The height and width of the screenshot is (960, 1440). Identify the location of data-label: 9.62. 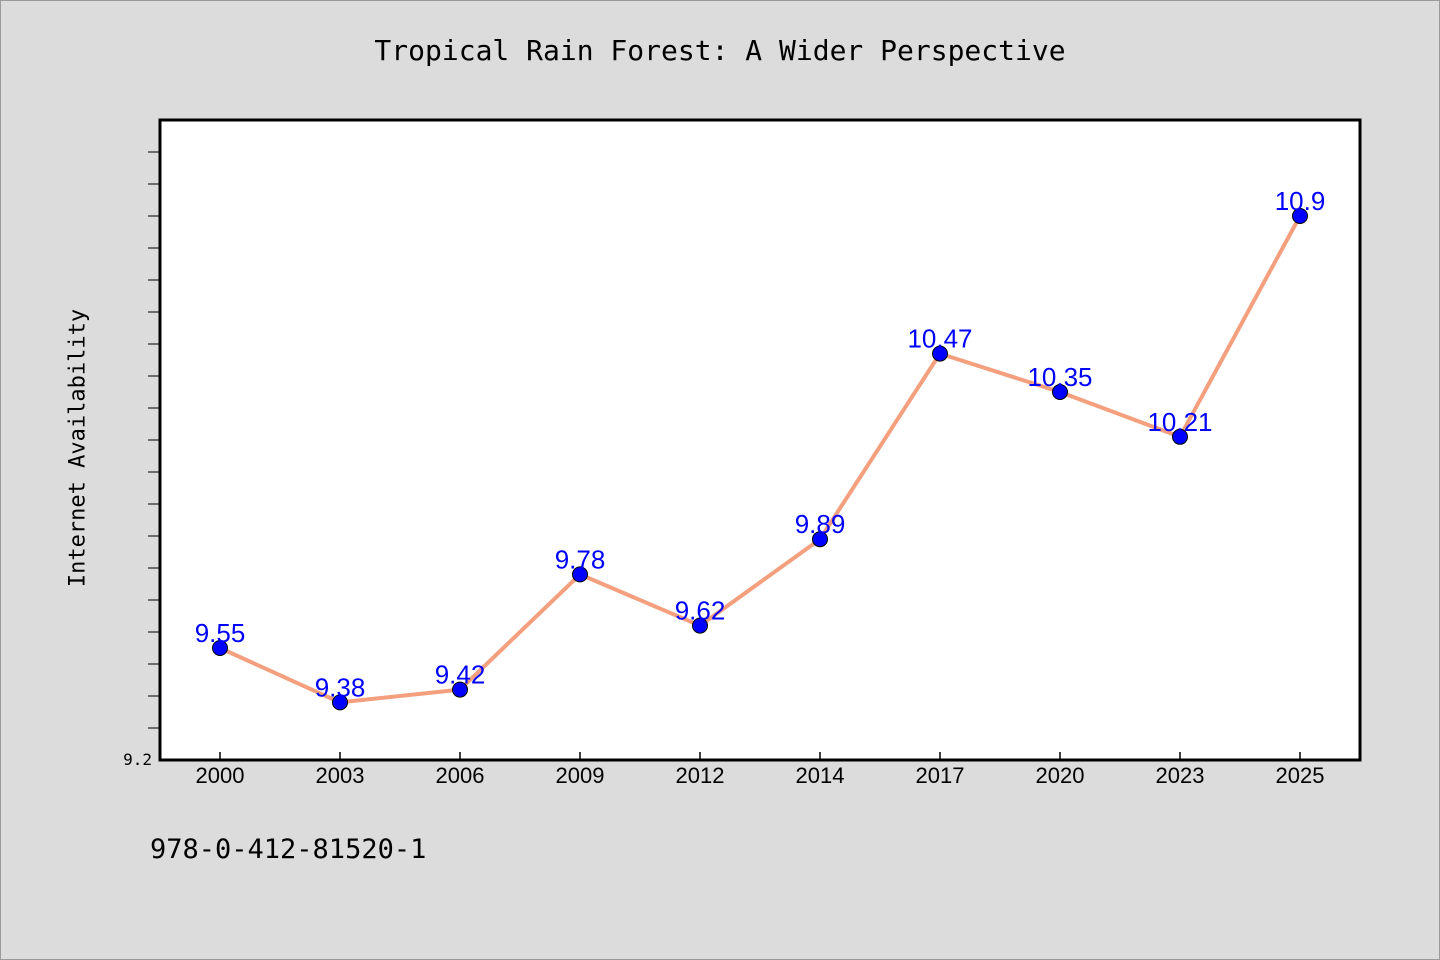
(700, 611).